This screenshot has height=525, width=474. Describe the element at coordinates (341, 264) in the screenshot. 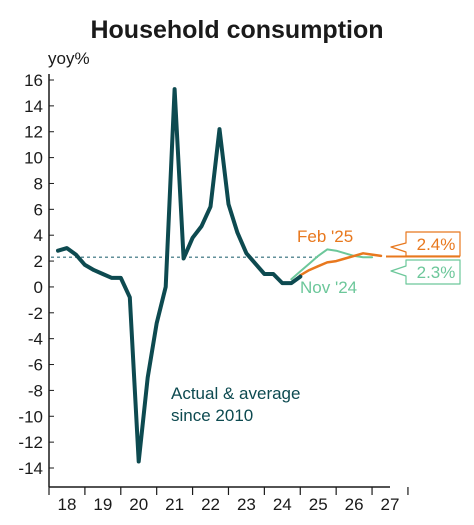

I see `series-feb25-line` at that location.